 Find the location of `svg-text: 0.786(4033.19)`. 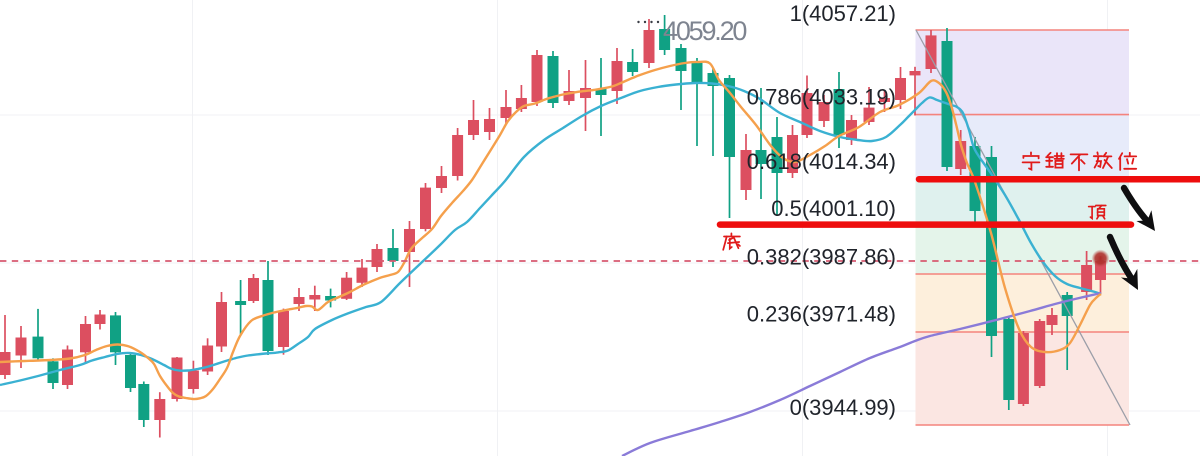

svg-text: 0.786(4033.19) is located at coordinates (821, 97).